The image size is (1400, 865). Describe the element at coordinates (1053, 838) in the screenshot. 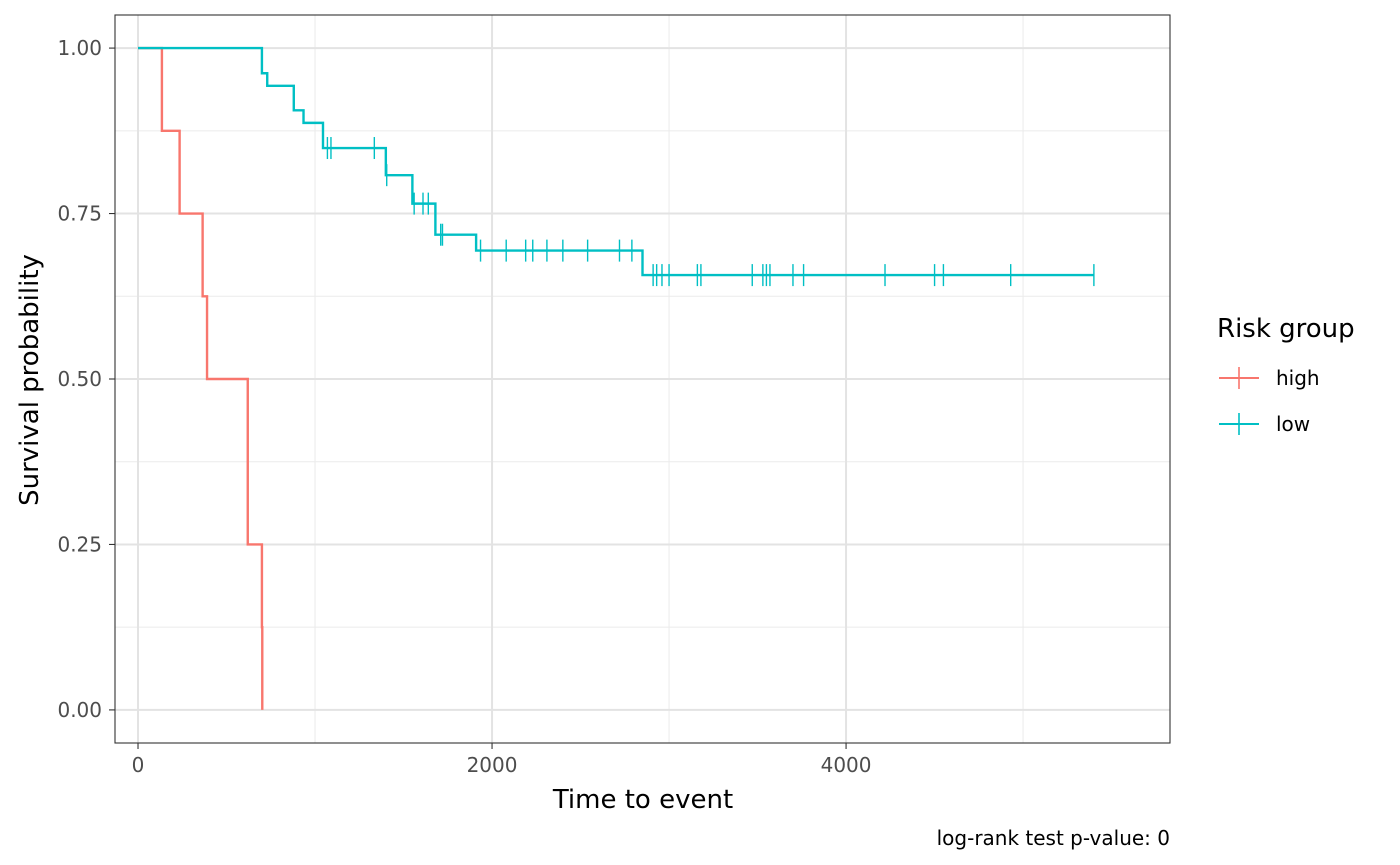

I see `pvalue-caption: log-rank test p-value: 0` at that location.